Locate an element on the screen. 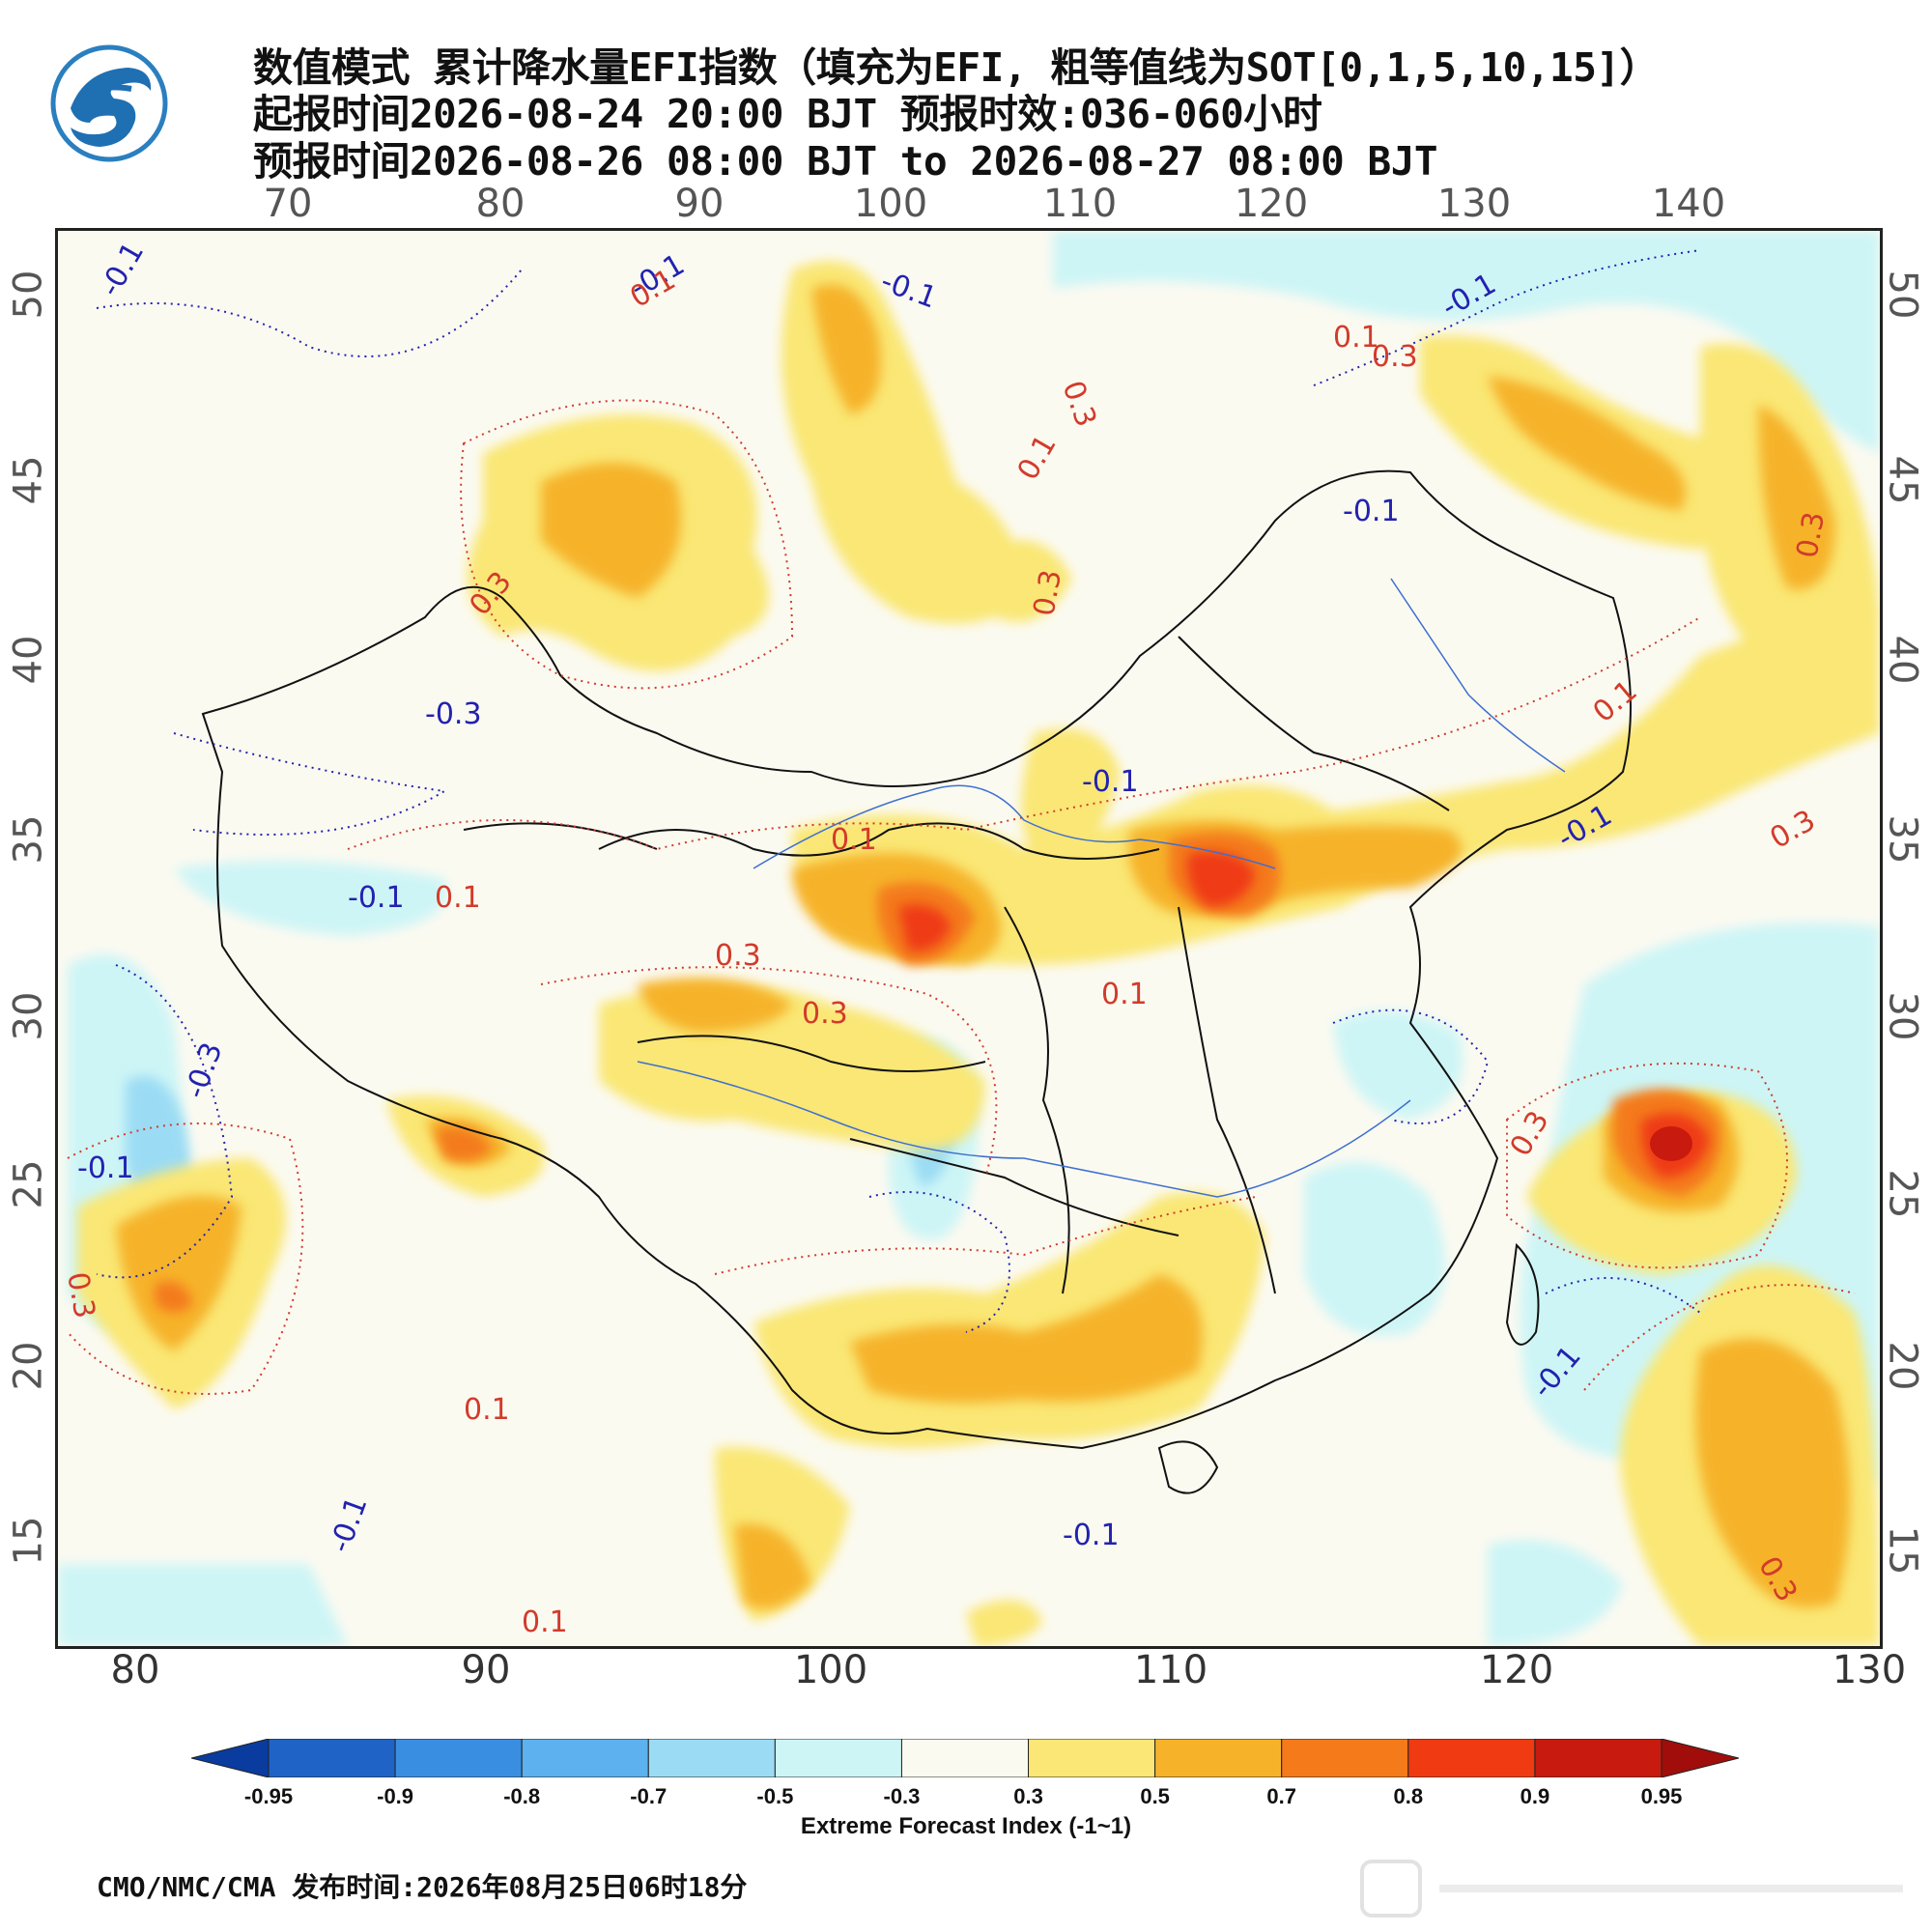 Image resolution: width=1932 pixels, height=1932 pixels. left-lat-tick: 25 is located at coordinates (28, 1184).